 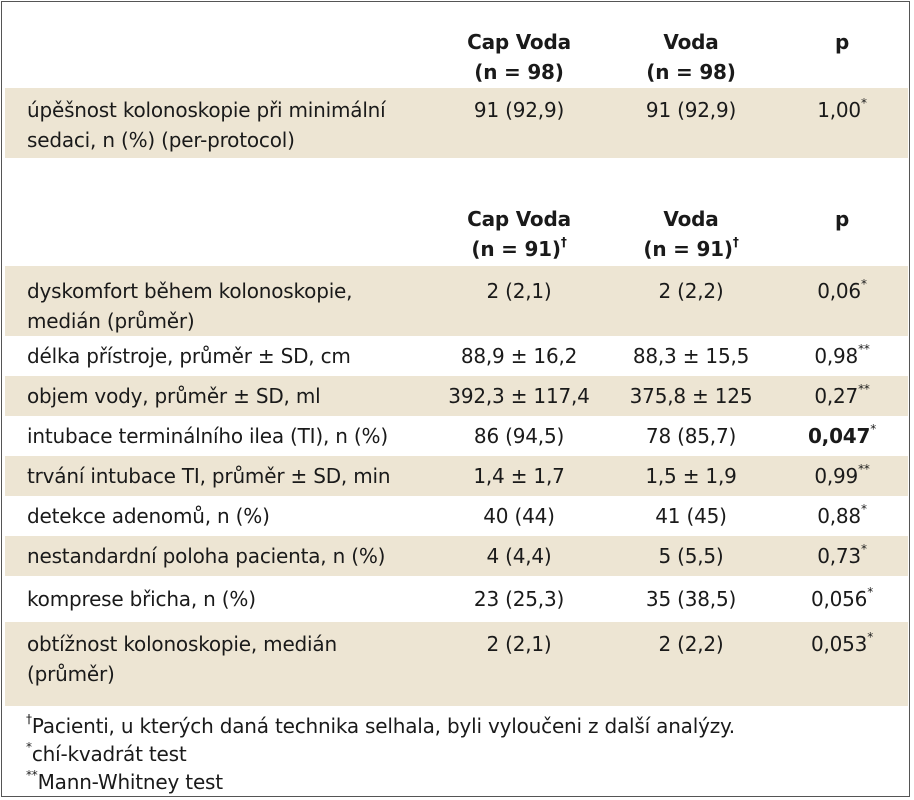 What do you see at coordinates (456, 212) in the screenshot?
I see `table-header-2: Cap Voda (n = 91)† Voda (n = 91)† p` at bounding box center [456, 212].